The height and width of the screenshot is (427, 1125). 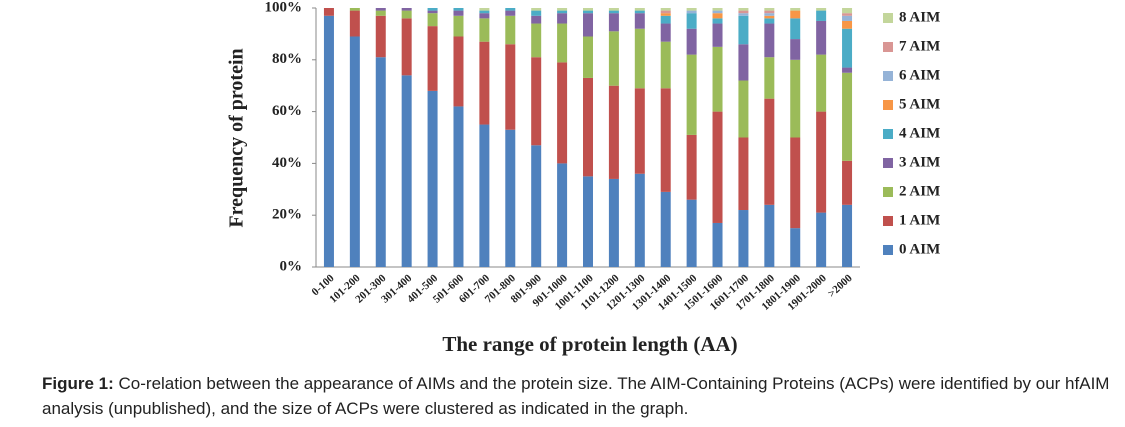 I want to click on legend-label: 1 AIM, so click(x=919, y=220).